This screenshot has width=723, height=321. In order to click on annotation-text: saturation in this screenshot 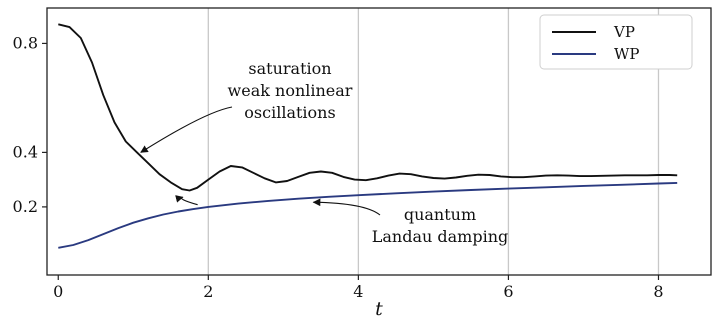, I will do `click(289, 68)`.